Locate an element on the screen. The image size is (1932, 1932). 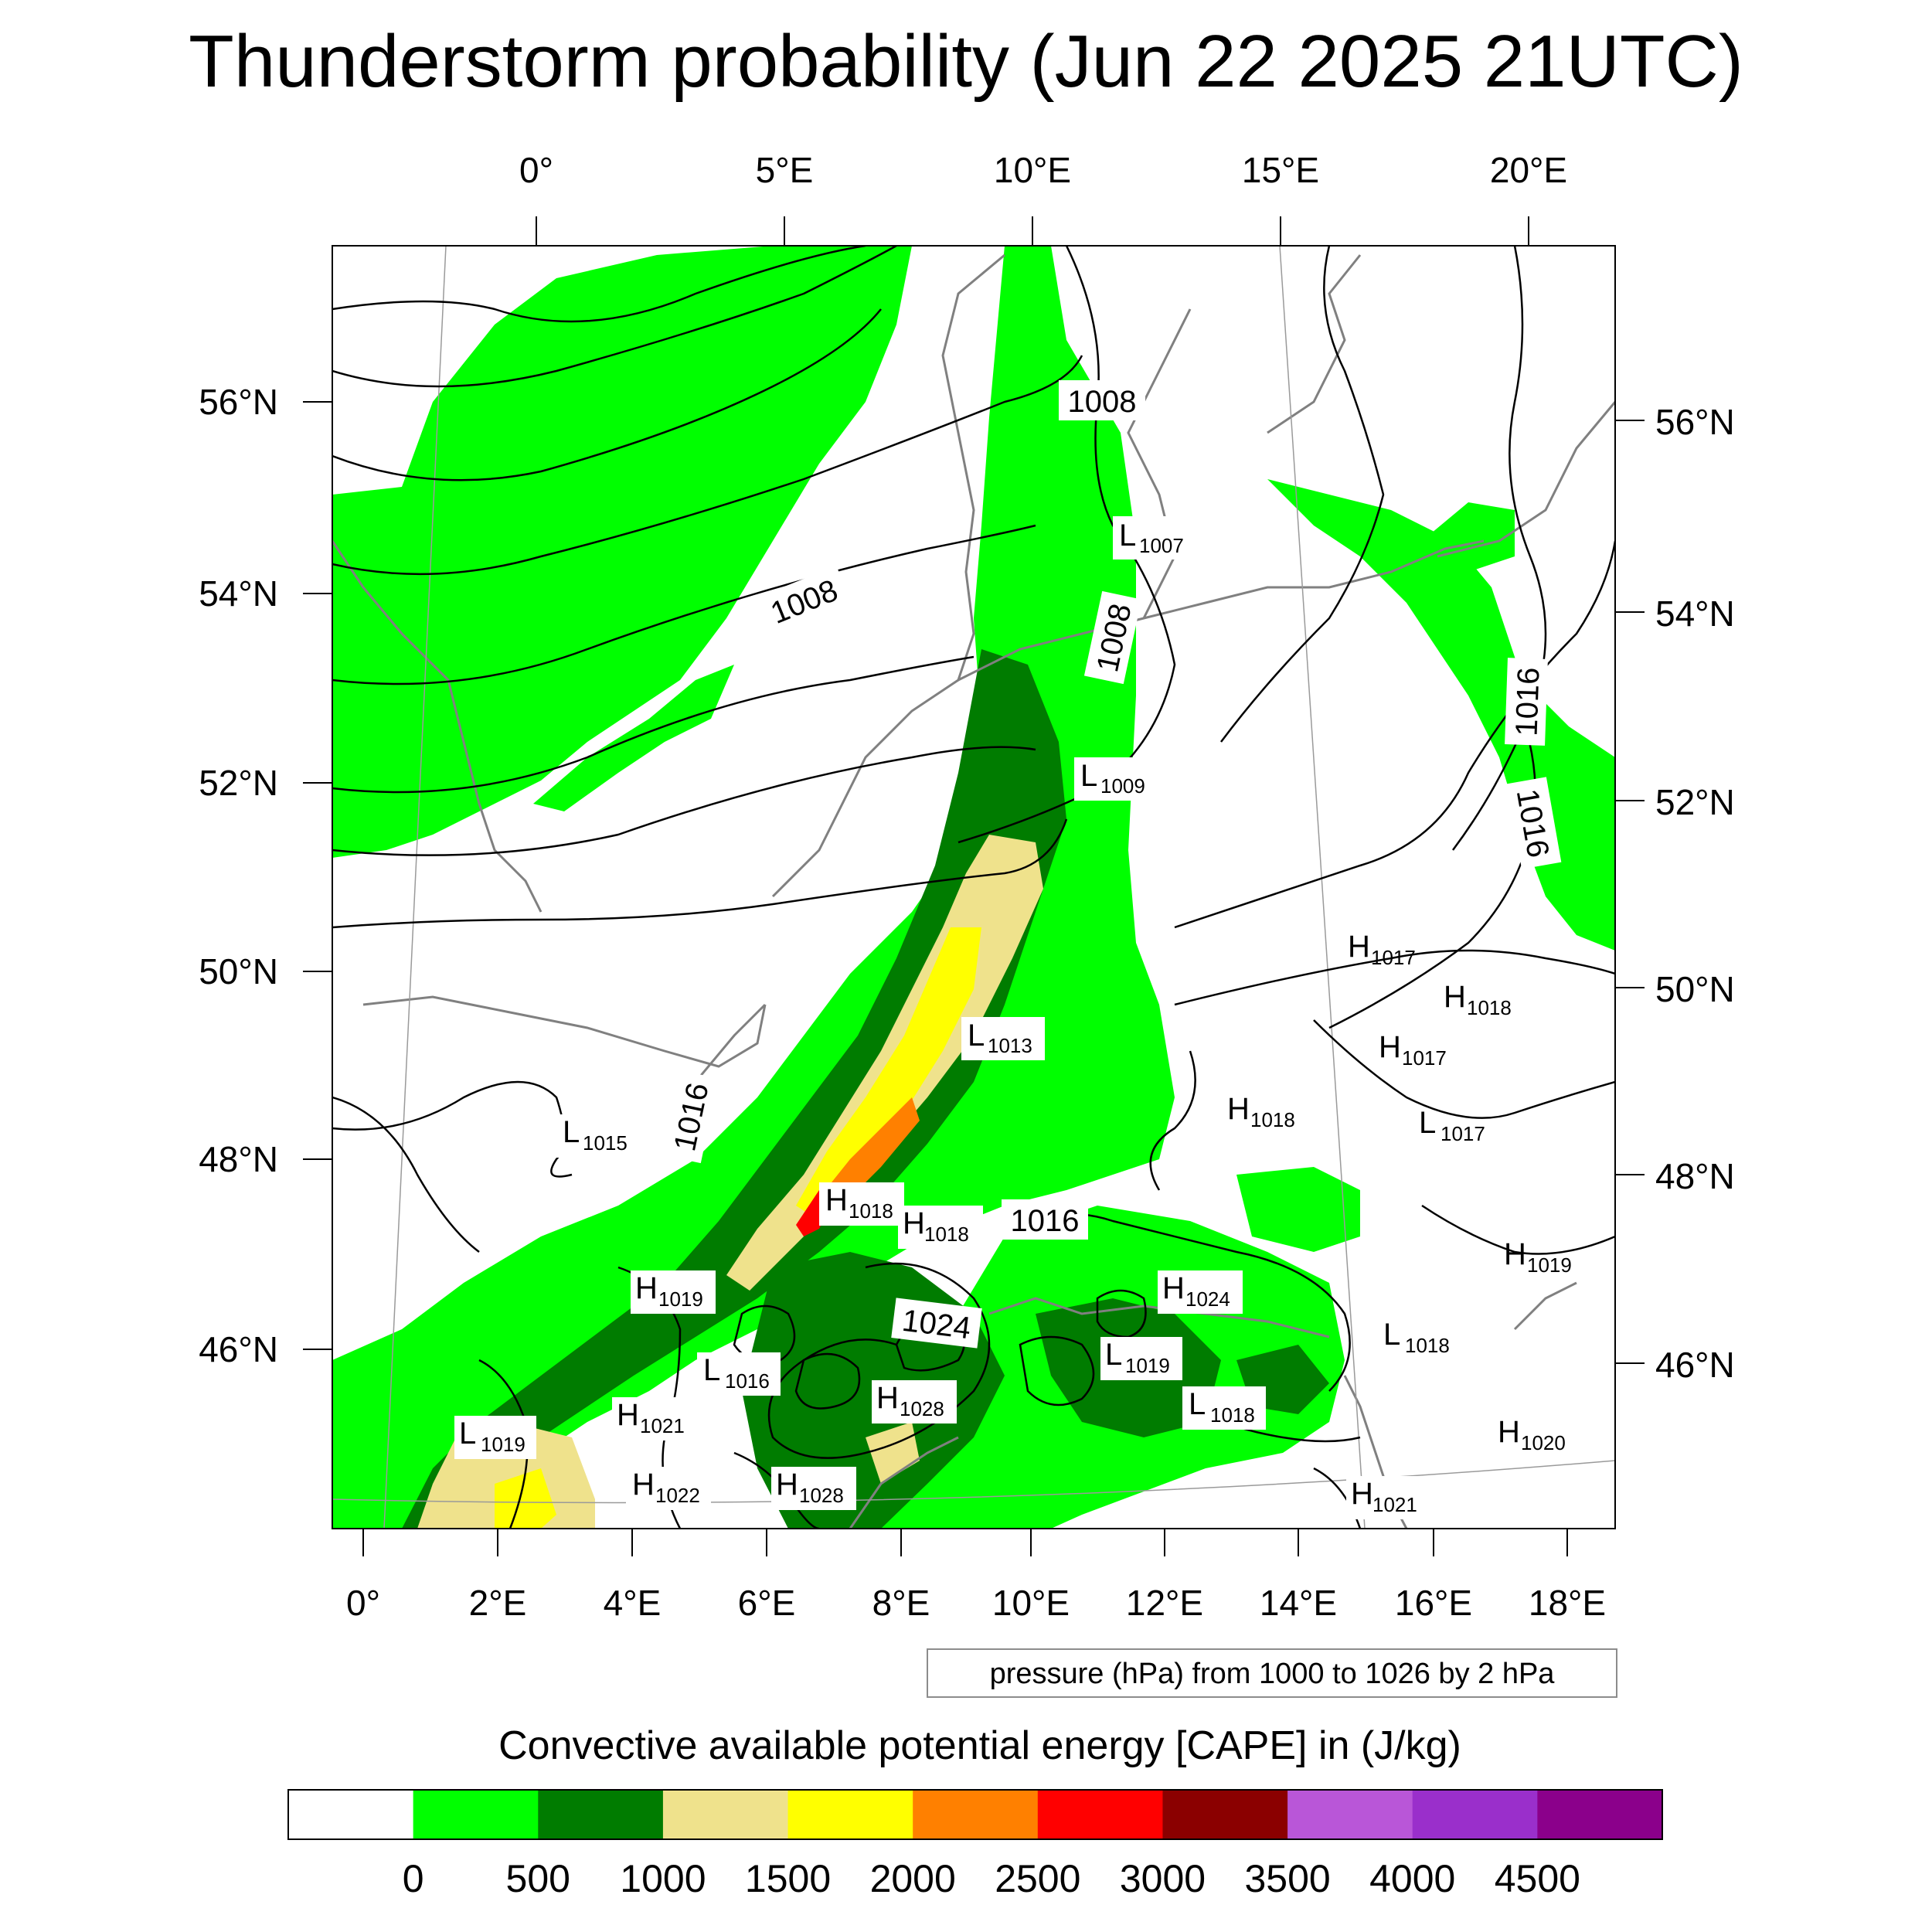
svg-text: 1028 is located at coordinates (922, 1409).